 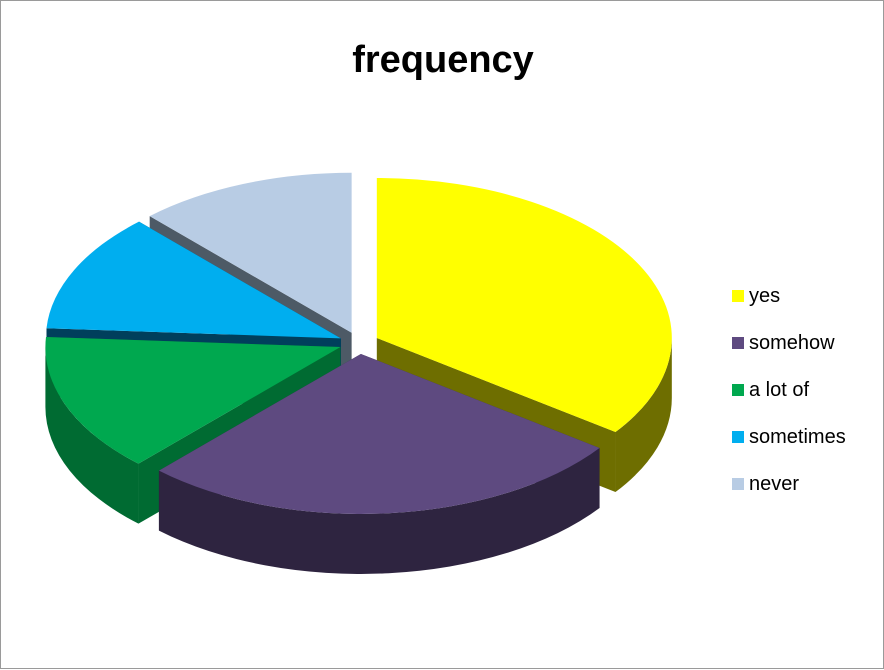 I want to click on pie-slice-side-somehow, so click(x=379, y=510).